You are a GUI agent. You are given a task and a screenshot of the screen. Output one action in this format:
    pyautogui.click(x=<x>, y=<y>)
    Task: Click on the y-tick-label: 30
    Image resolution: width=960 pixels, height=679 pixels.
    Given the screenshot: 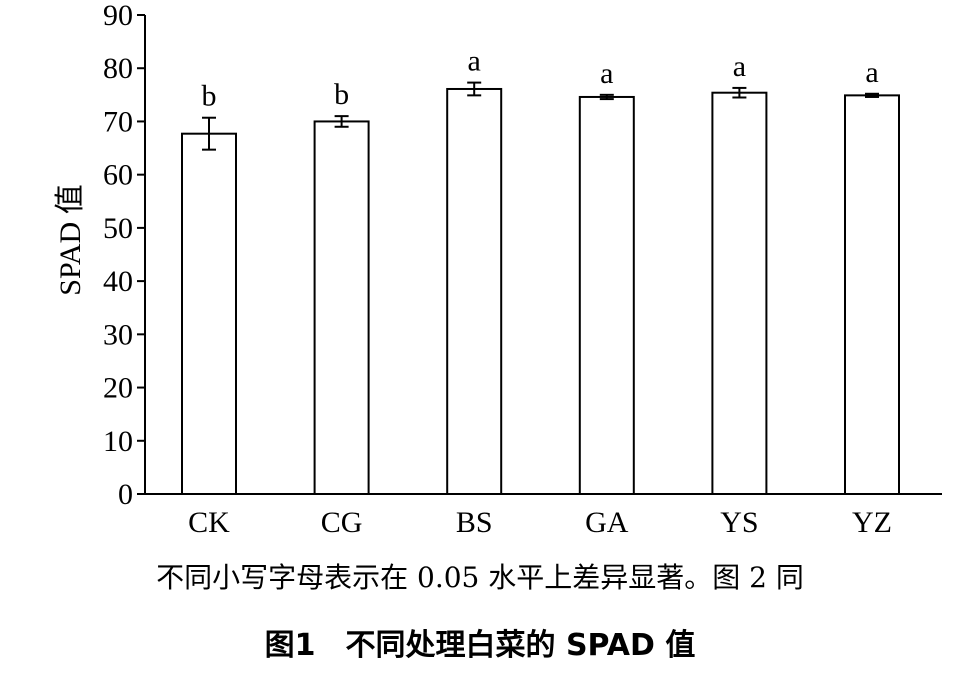 What is the action you would take?
    pyautogui.click(x=118, y=334)
    